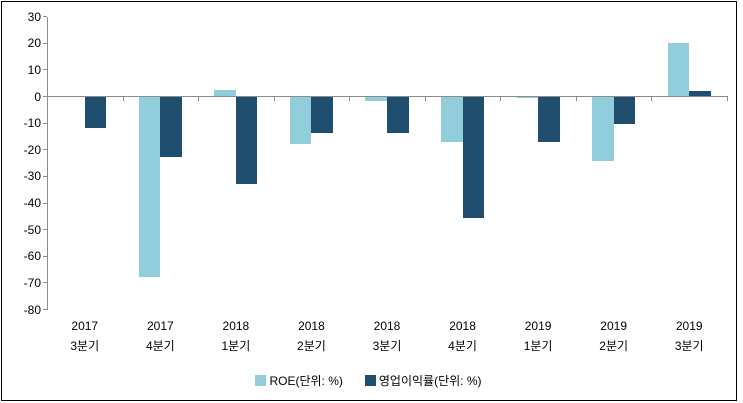 The height and width of the screenshot is (403, 743). I want to click on y-axis-tick-label: 0, so click(37, 96).